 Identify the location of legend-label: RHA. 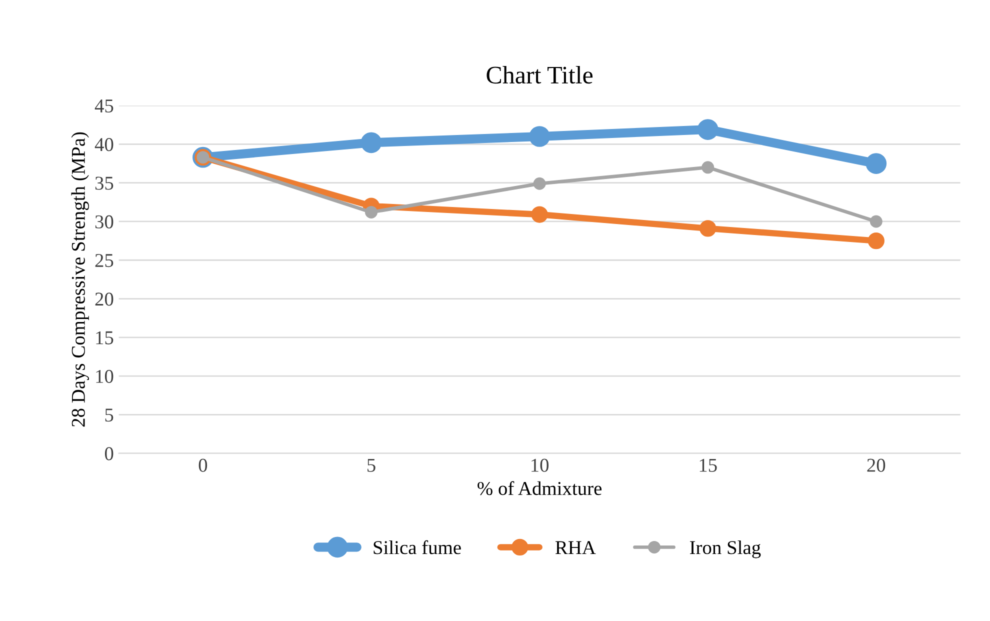
(575, 547).